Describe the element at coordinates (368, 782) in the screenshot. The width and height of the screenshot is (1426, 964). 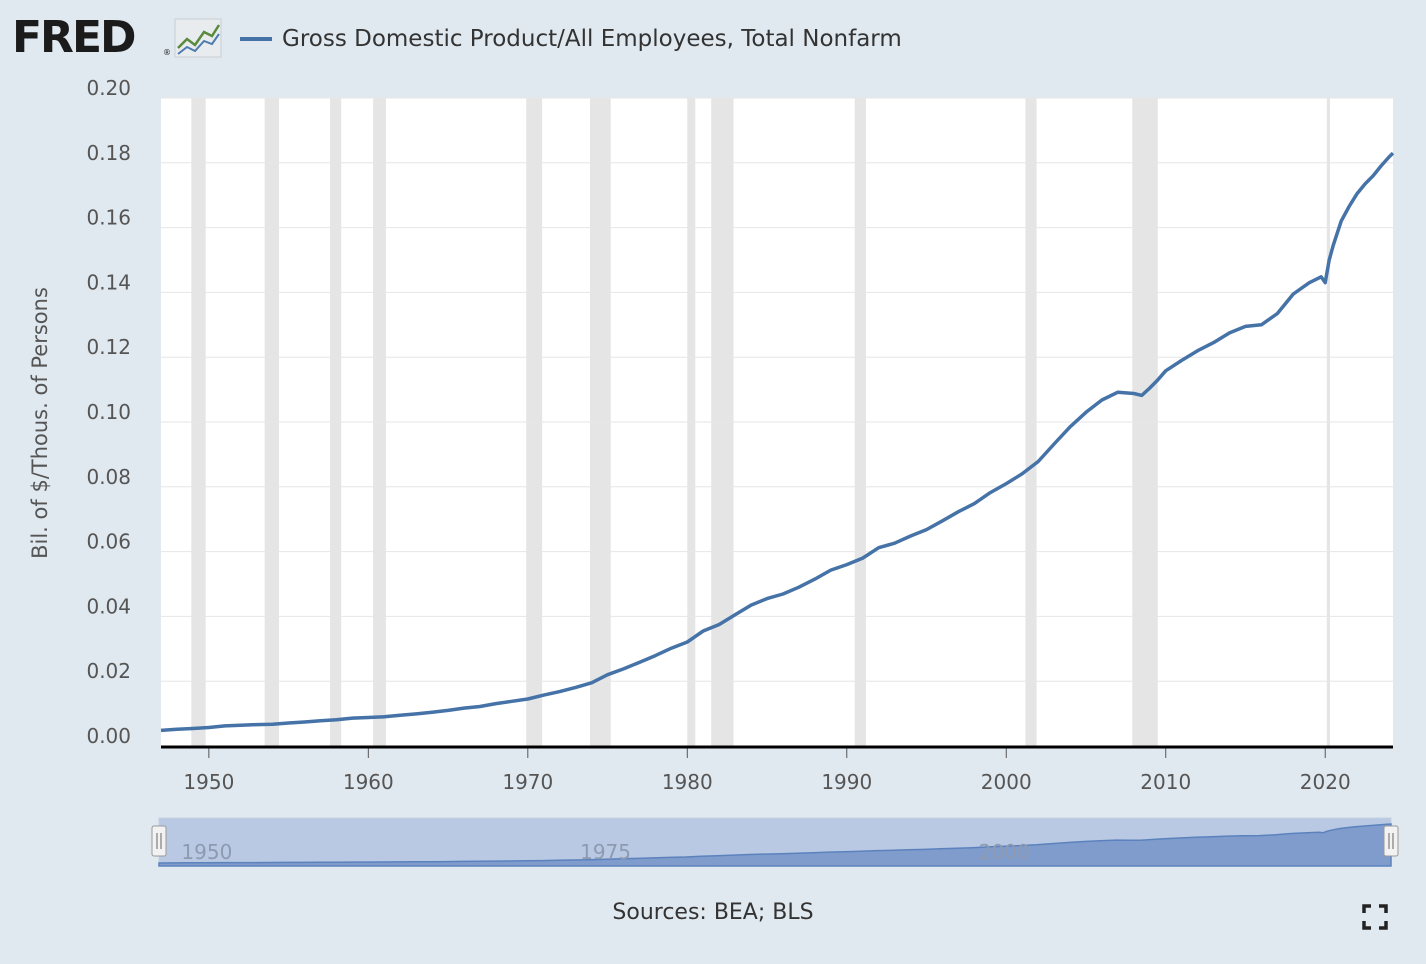
I see `x-tick-label: 1960` at that location.